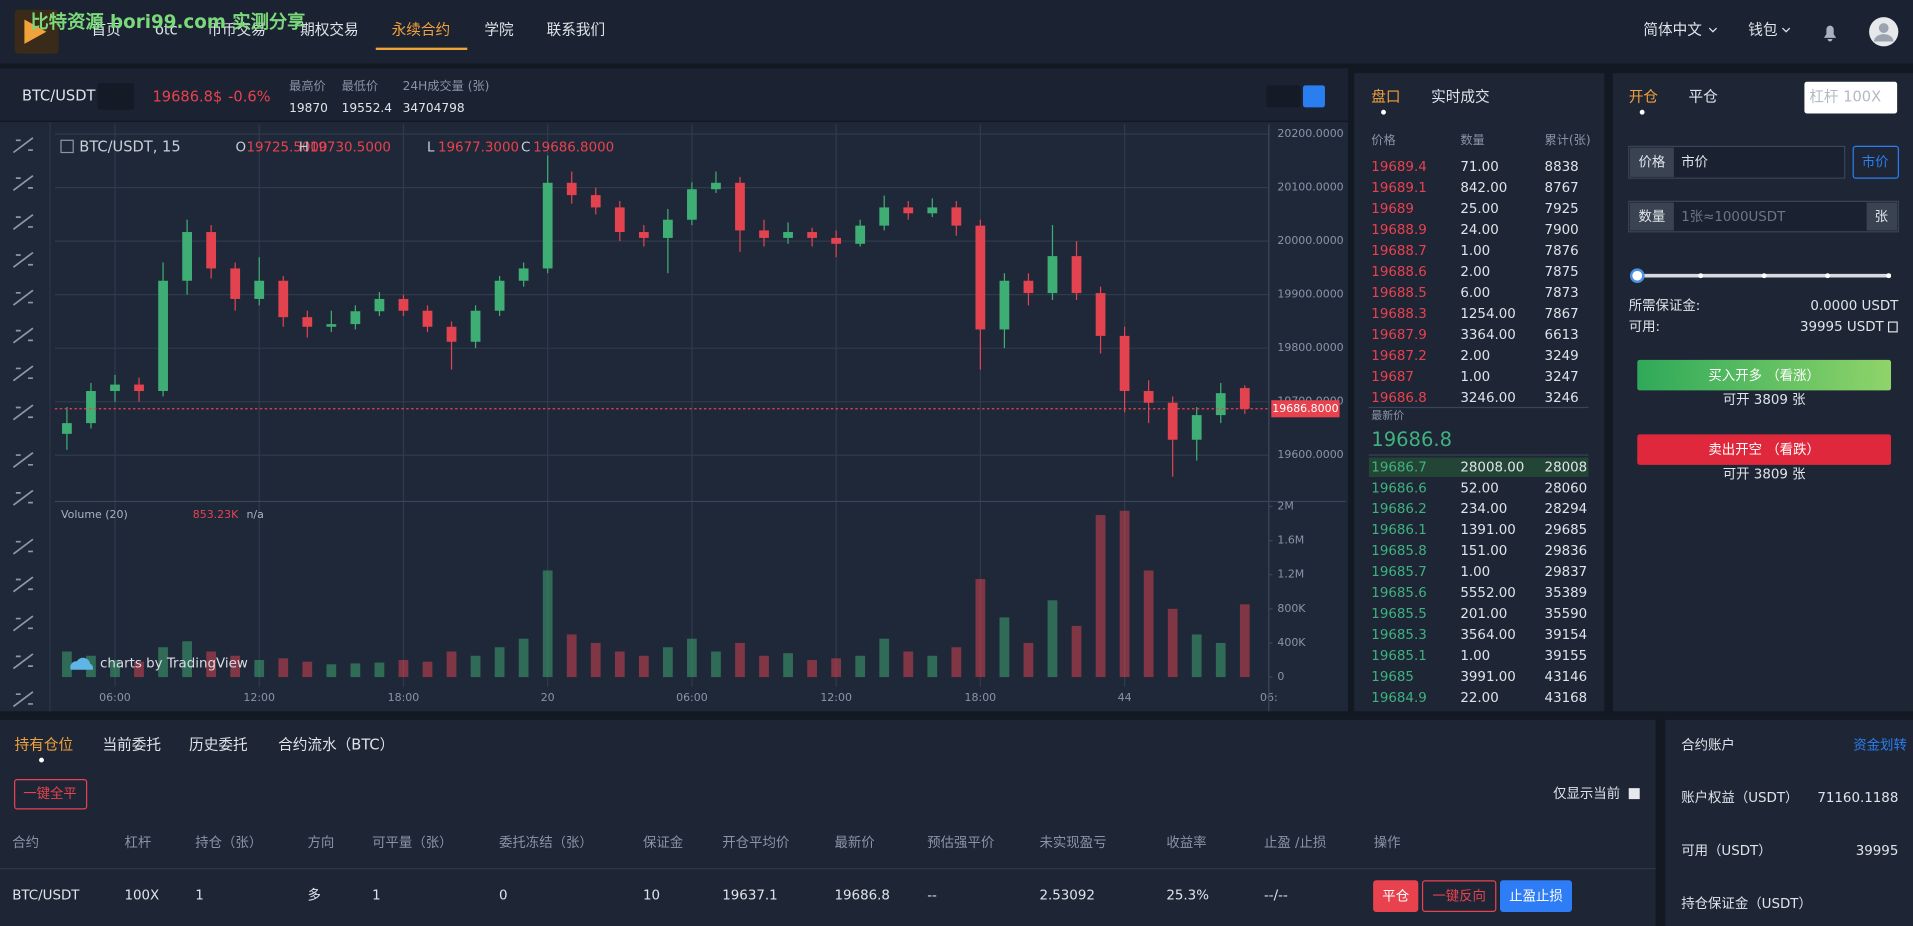  What do you see at coordinates (1285, 505) in the screenshot?
I see `volume-tick-label: 2M` at bounding box center [1285, 505].